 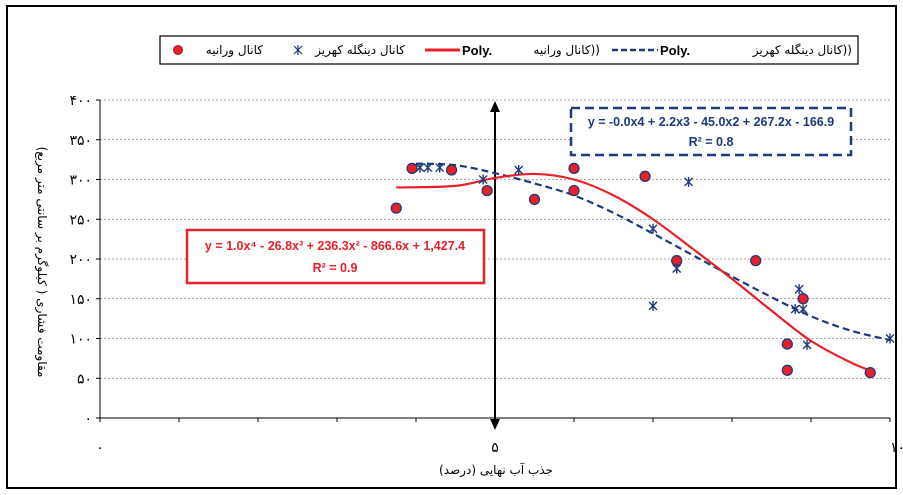 I want to click on y-tick-label: ۵۰, so click(x=84, y=379).